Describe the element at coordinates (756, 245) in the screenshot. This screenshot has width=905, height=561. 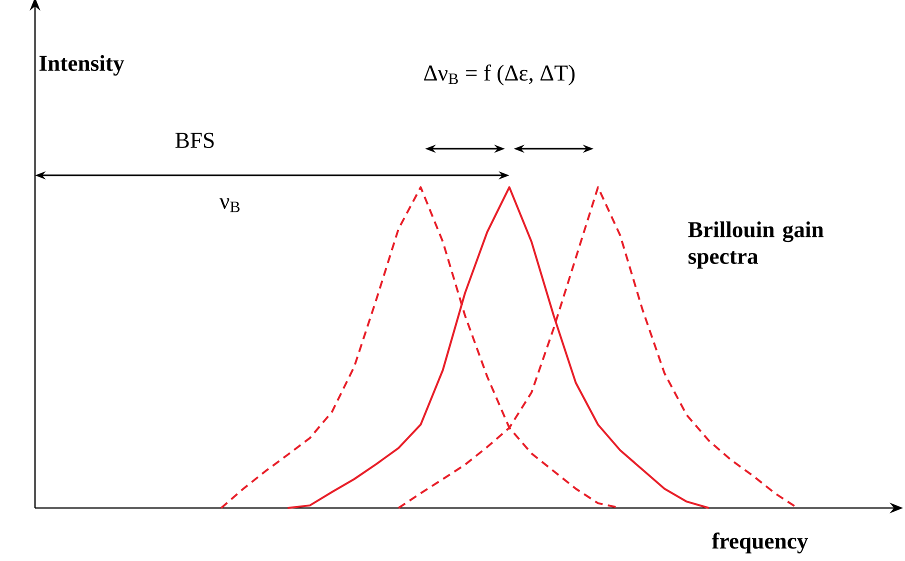
I see `annotation: Brillouin gain spectra` at that location.